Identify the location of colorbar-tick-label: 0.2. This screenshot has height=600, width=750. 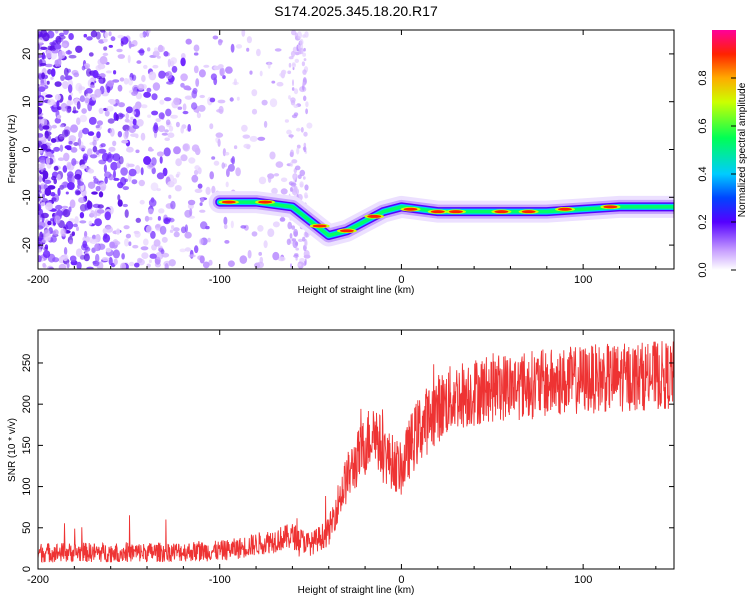
(703, 221).